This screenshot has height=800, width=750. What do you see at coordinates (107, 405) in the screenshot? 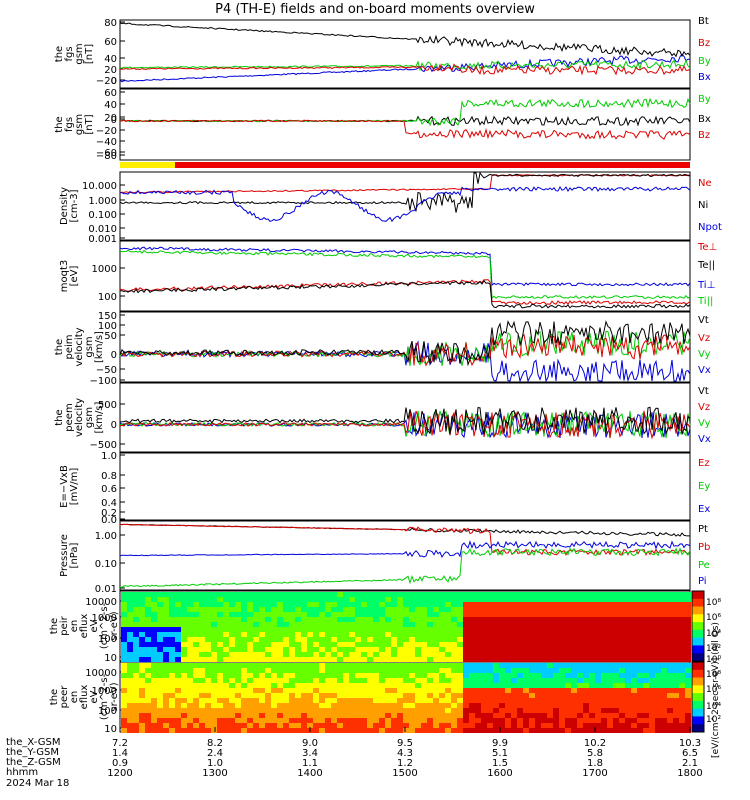
I see `ytick-label: 500` at bounding box center [107, 405].